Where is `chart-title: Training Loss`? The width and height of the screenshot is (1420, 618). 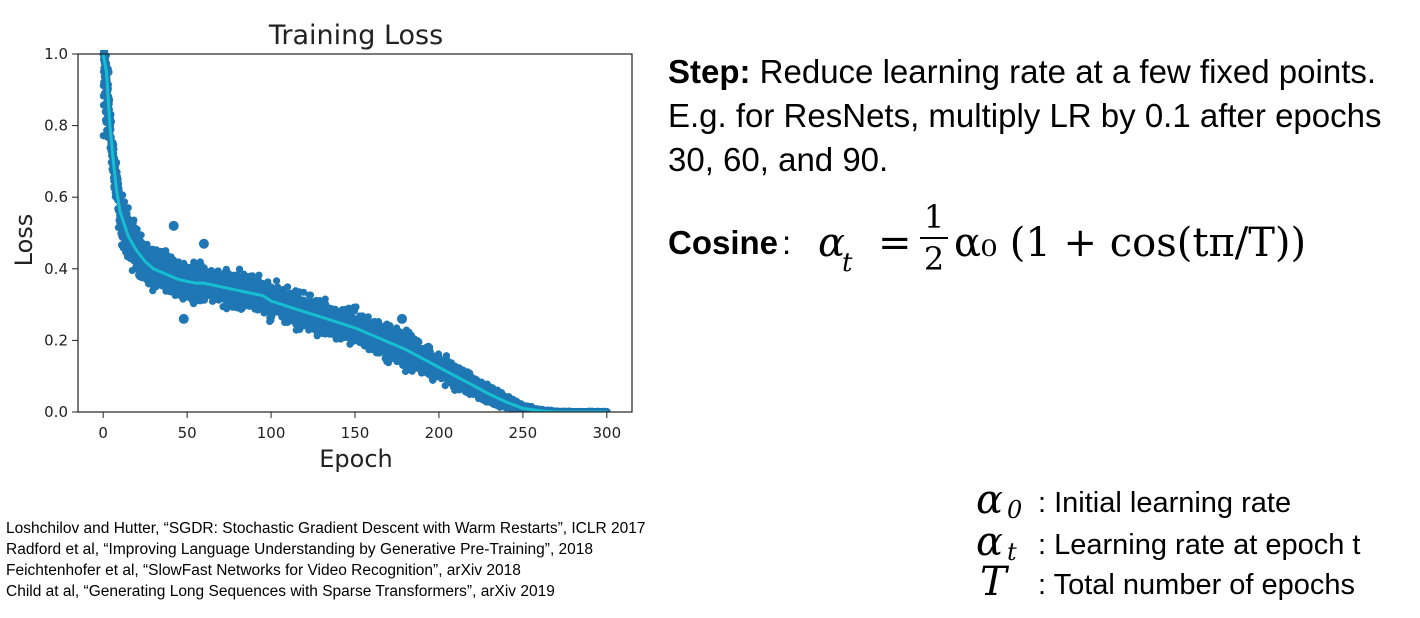 chart-title: Training Loss is located at coordinates (355, 35).